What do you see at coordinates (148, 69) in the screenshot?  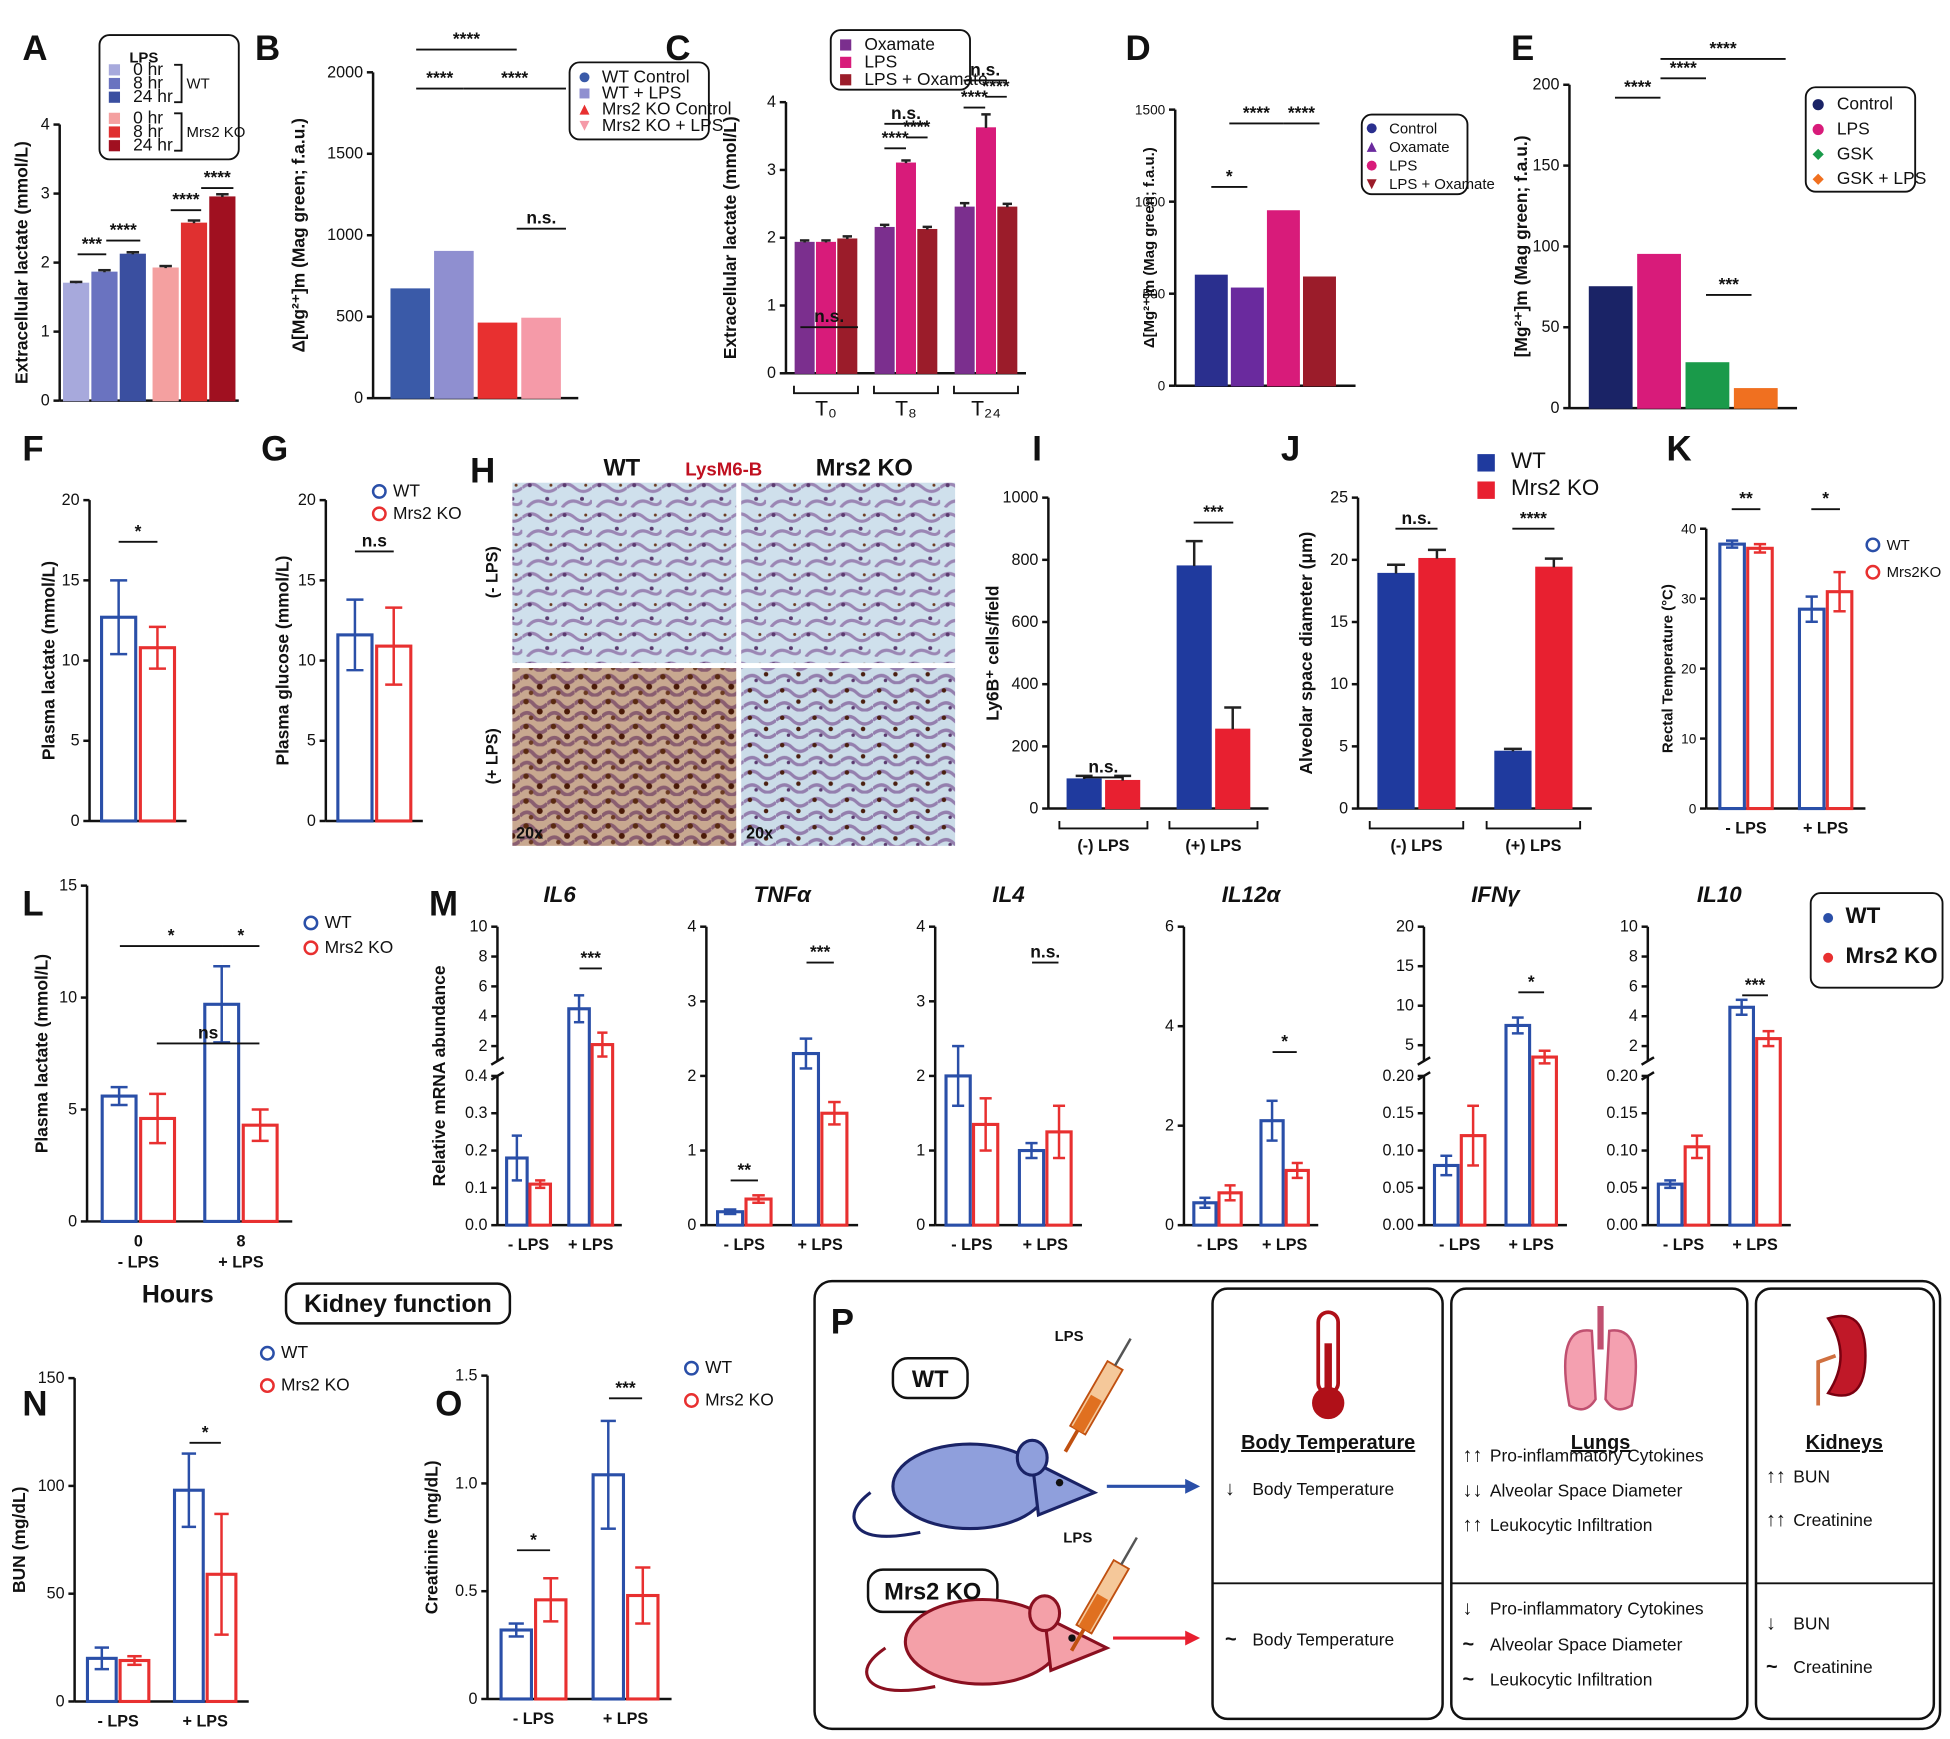 I see `legend-label: 0 hr` at bounding box center [148, 69].